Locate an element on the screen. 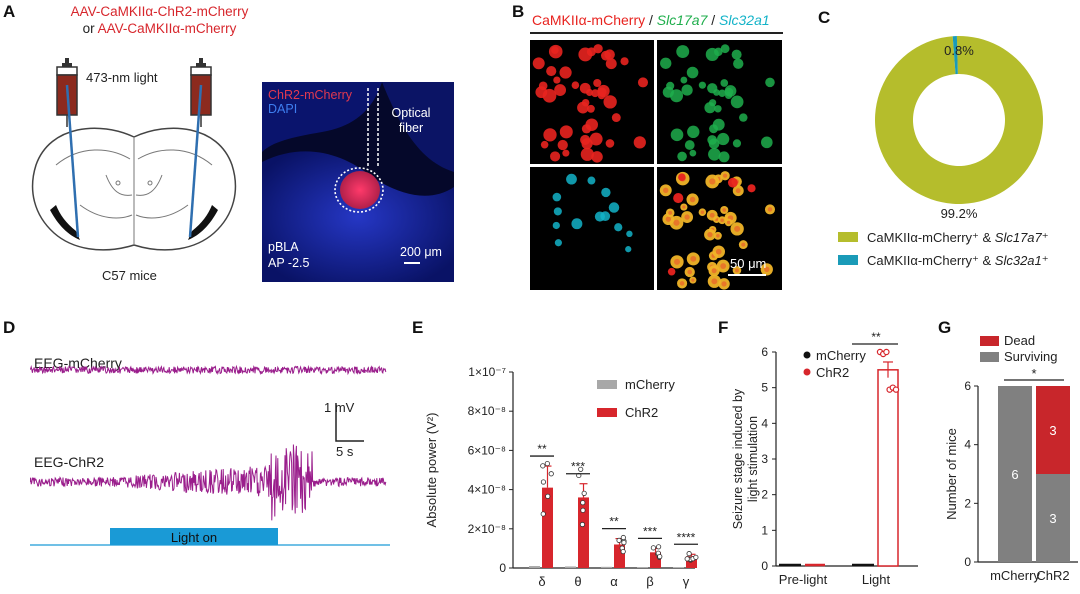  f-xtick-label: Light is located at coordinates (876, 579).